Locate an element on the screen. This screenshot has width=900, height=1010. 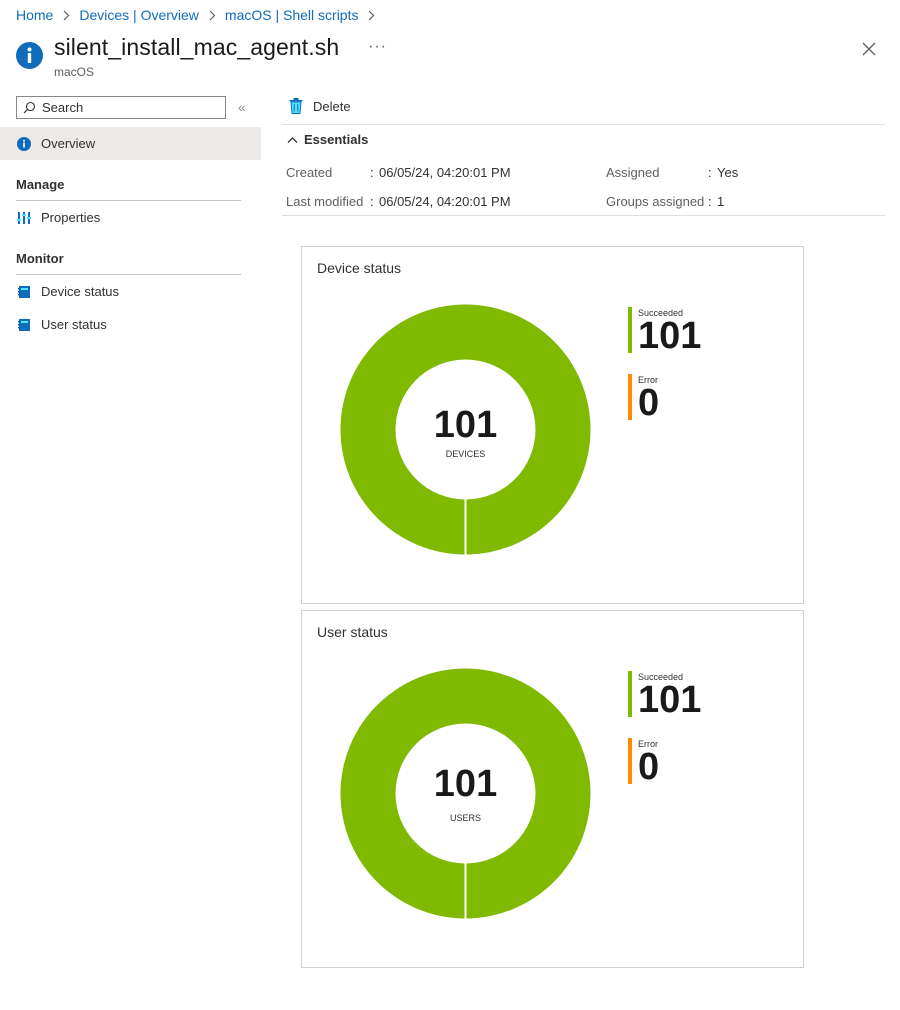
chevron-up-icon is located at coordinates (292, 139).